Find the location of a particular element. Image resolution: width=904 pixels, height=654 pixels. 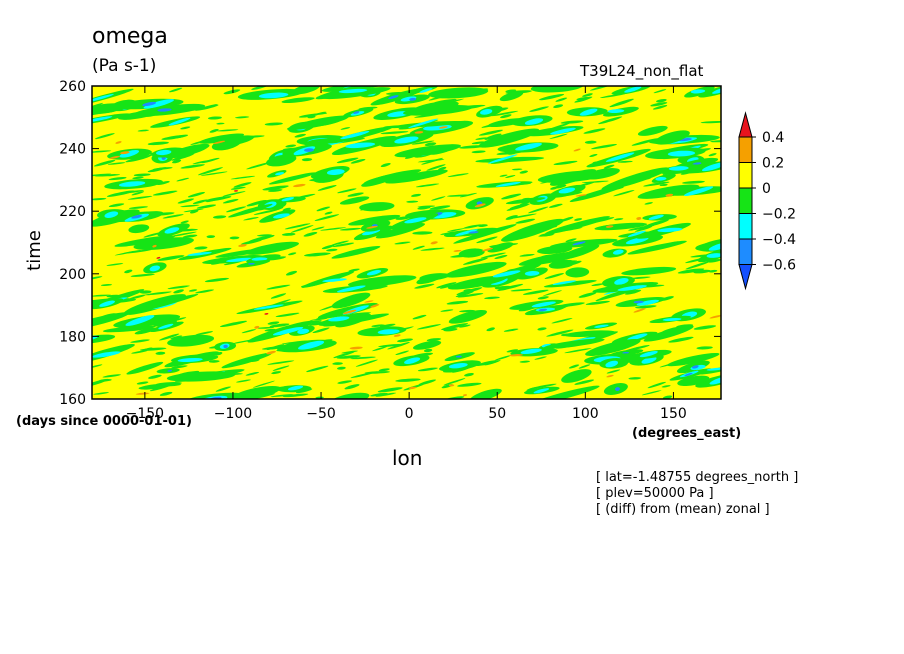

y-axis-units: (days since 0000-01-01) is located at coordinates (104, 421).